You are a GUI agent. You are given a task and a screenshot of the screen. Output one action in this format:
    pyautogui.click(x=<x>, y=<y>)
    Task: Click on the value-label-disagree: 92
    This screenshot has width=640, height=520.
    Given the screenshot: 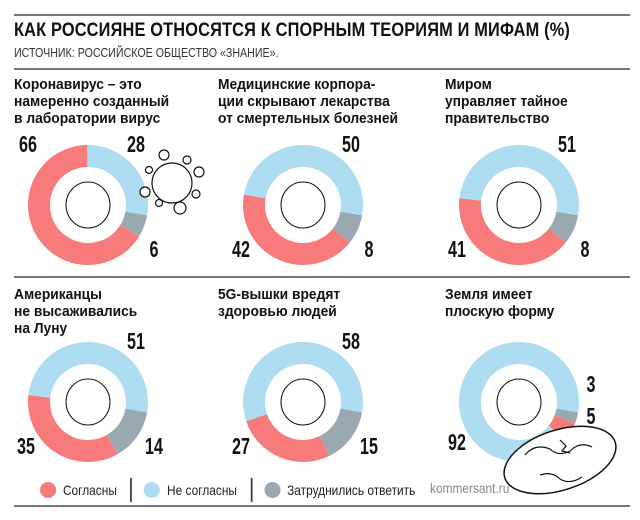 What is the action you would take?
    pyautogui.click(x=457, y=442)
    